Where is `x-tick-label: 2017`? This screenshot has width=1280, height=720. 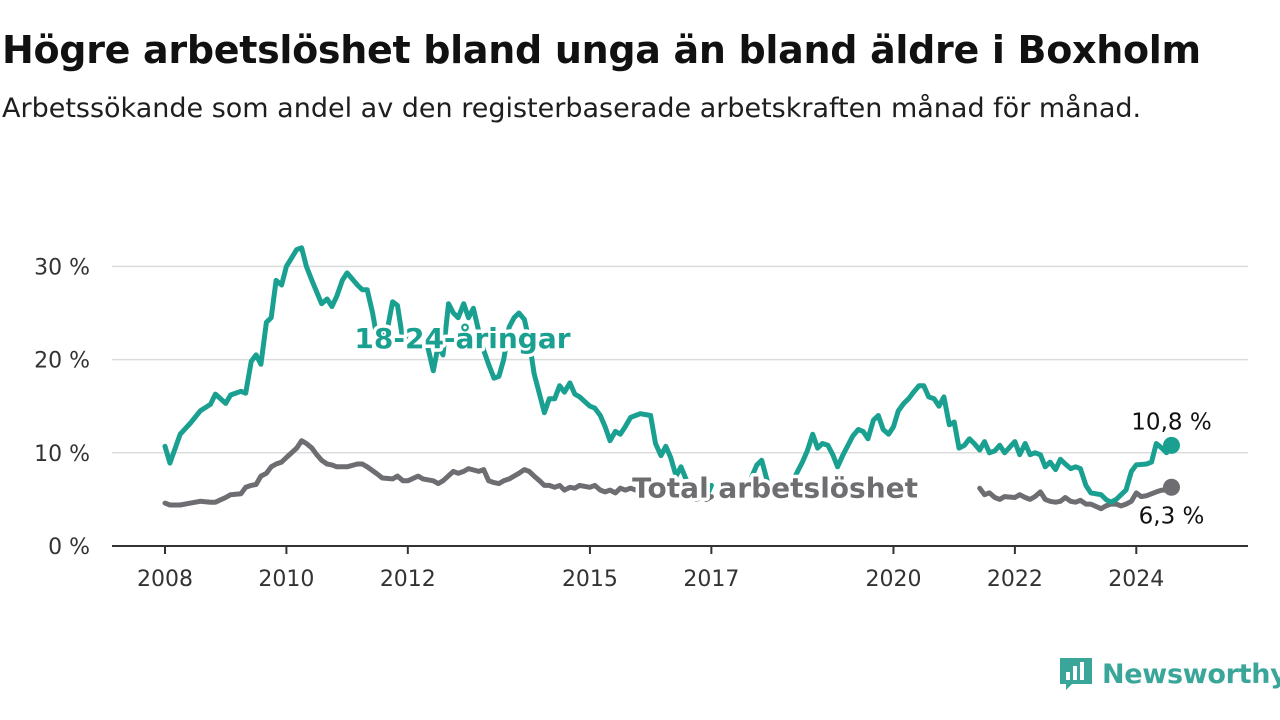
x-tick-label: 2017 is located at coordinates (711, 579).